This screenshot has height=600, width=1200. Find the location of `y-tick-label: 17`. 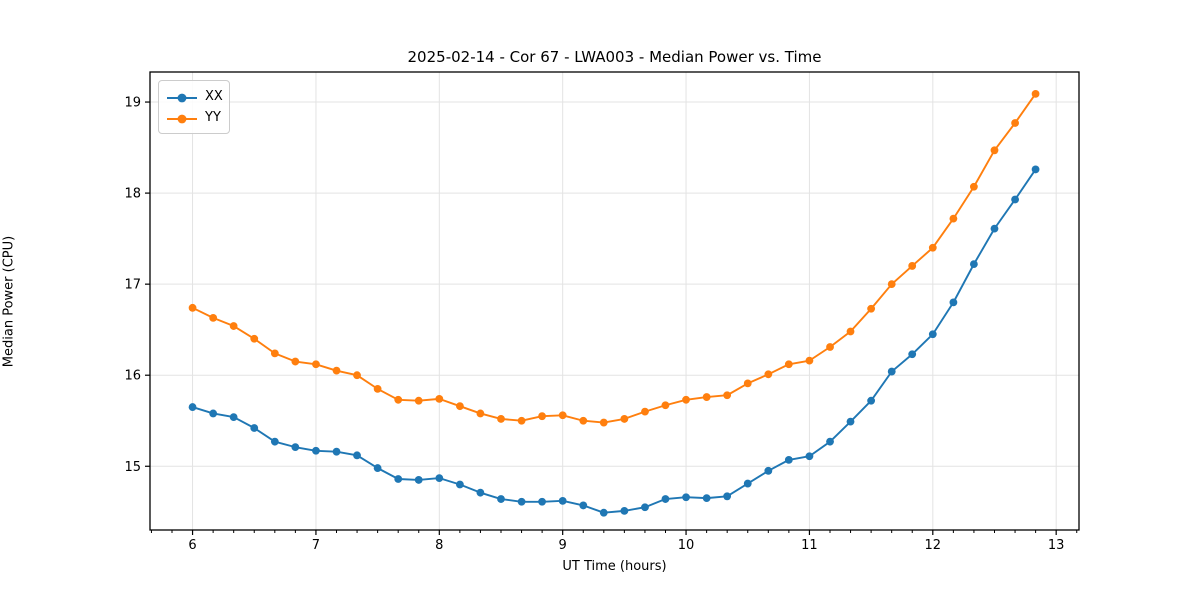

y-tick-label: 17 is located at coordinates (132, 285).